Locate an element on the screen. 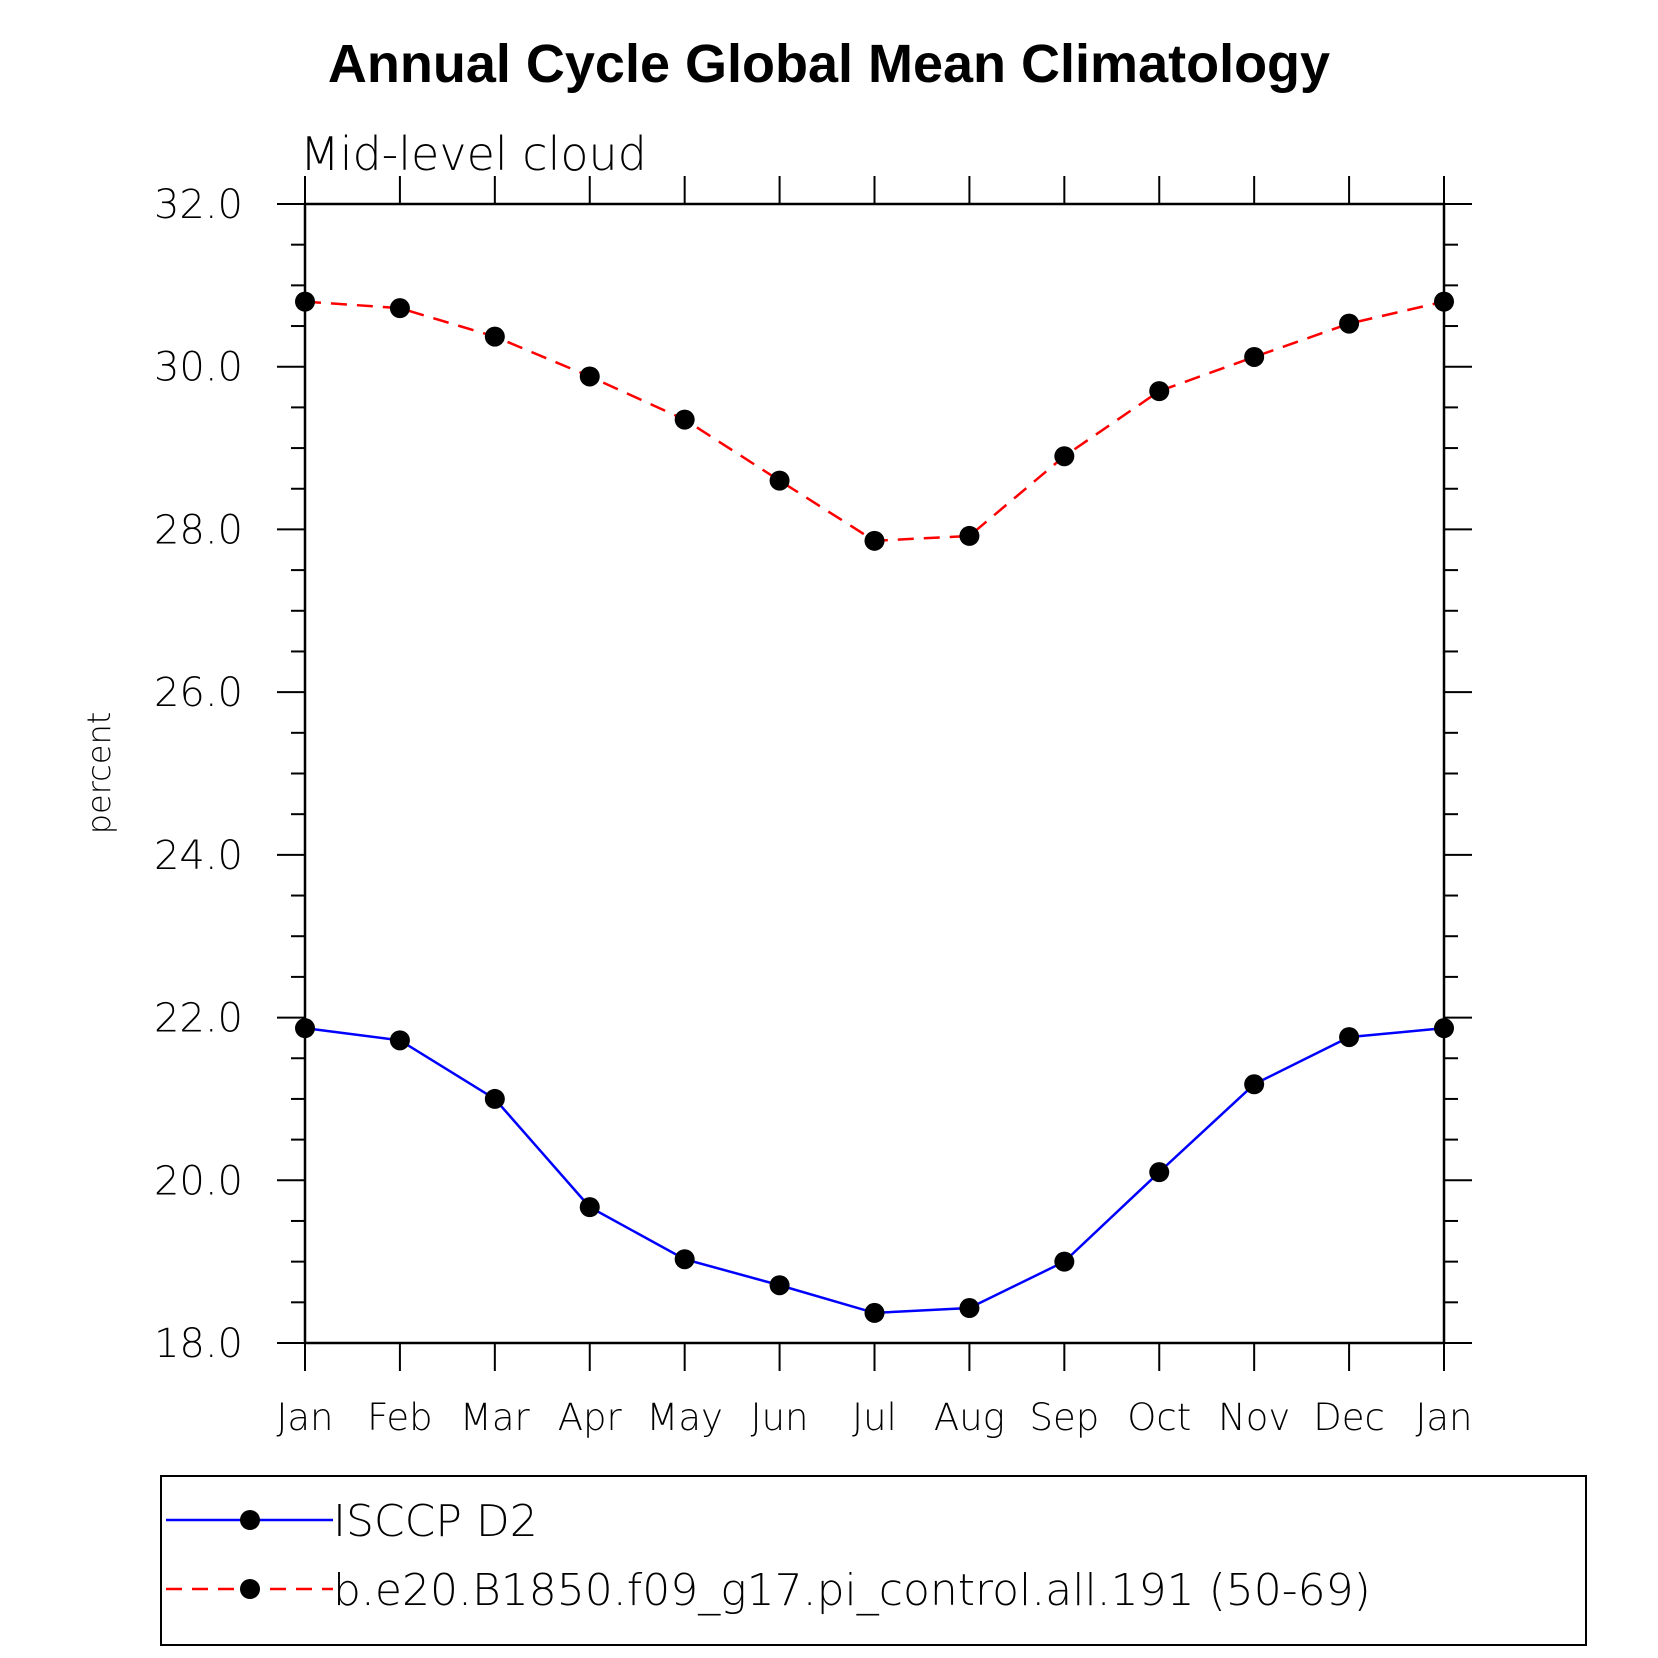 This screenshot has height=1658, width=1658. legend-marker-isccp is located at coordinates (250, 1520).